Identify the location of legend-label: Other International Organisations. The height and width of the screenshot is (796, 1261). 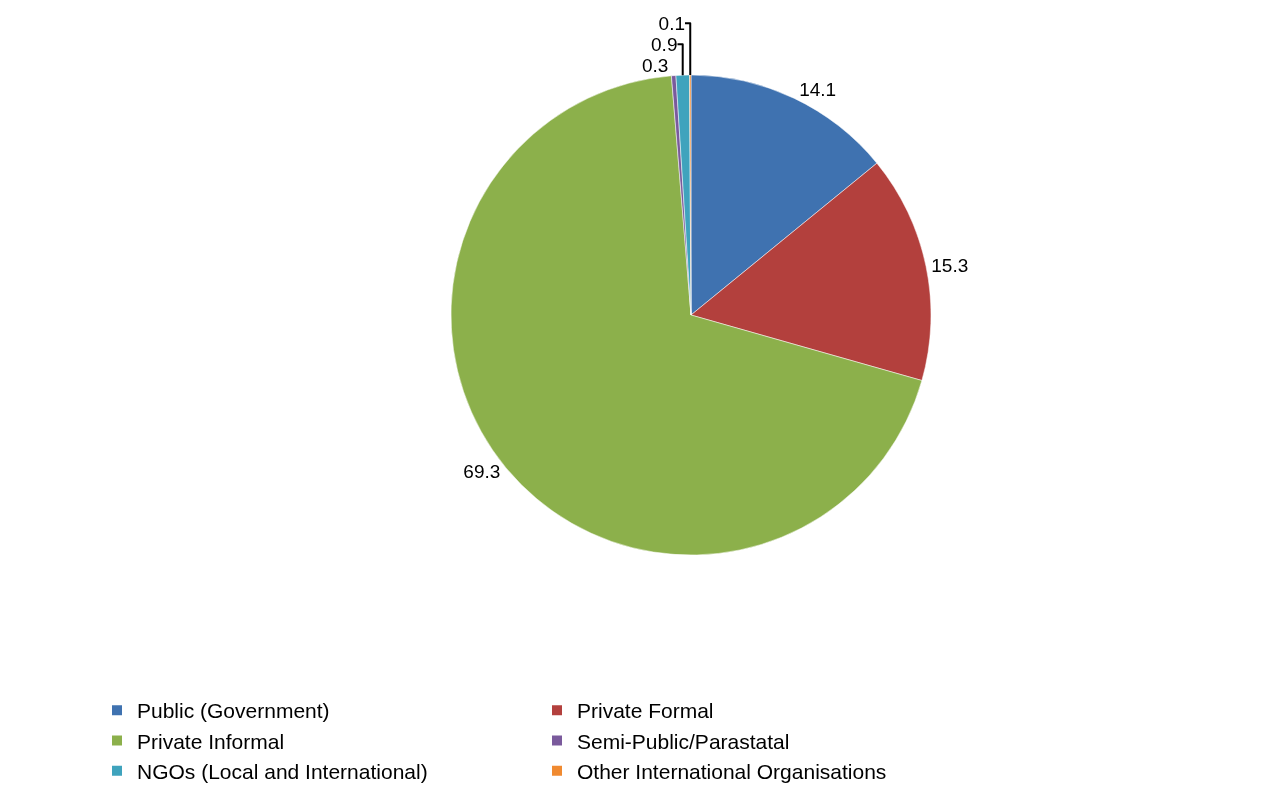
(732, 771).